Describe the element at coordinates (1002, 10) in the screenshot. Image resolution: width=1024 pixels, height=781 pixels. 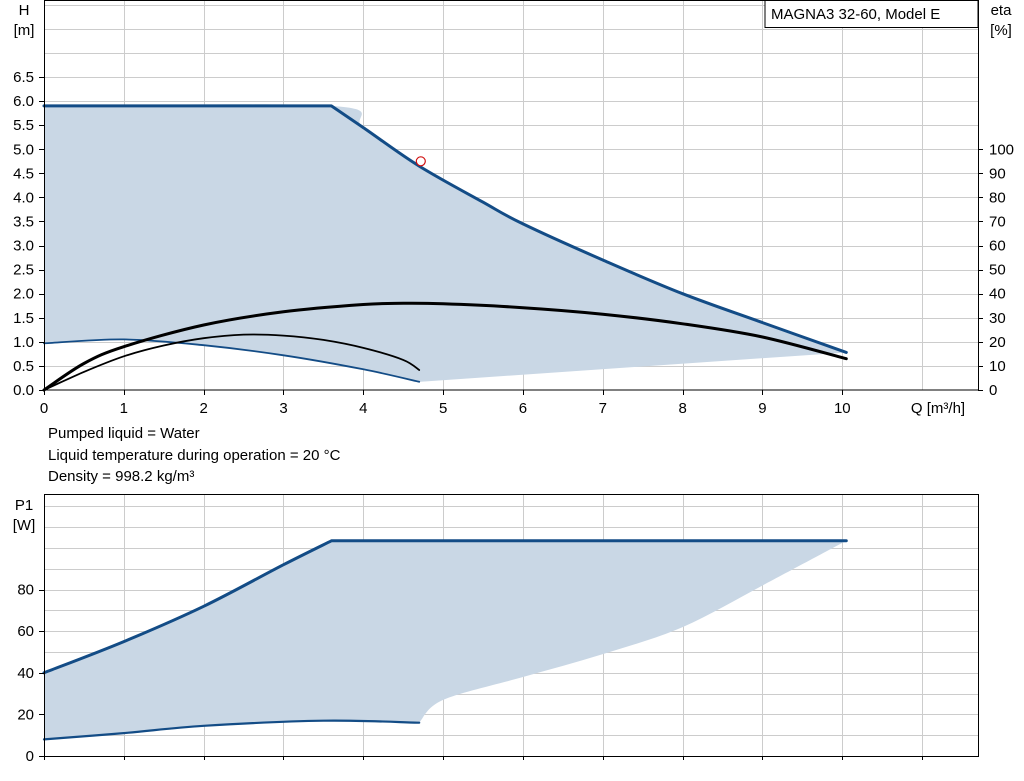
I see `y2-axis-label-symbol: eta` at that location.